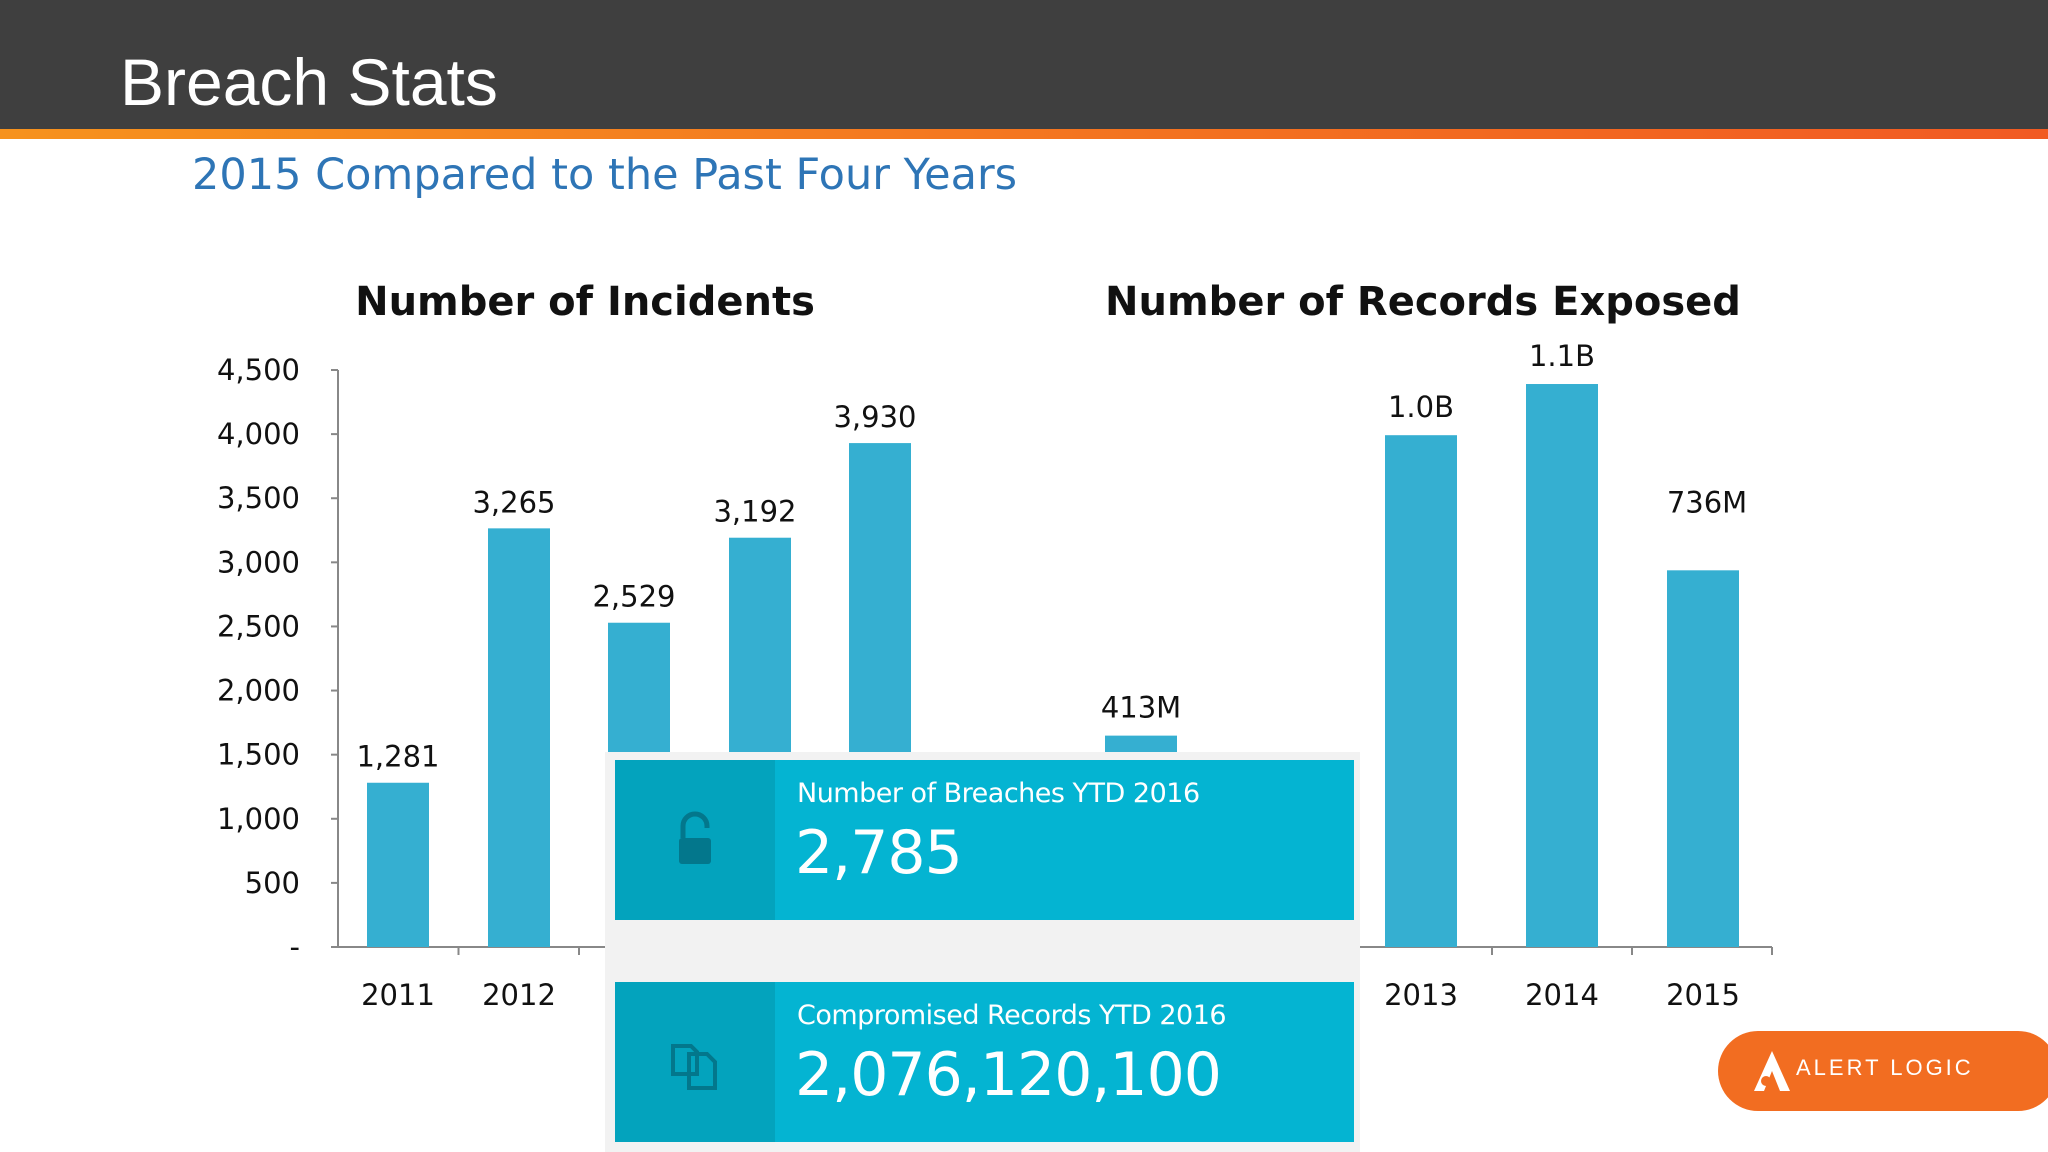 The height and width of the screenshot is (1152, 2048). What do you see at coordinates (585, 302) in the screenshot?
I see `incidents-chart-title: Number of Incidents` at bounding box center [585, 302].